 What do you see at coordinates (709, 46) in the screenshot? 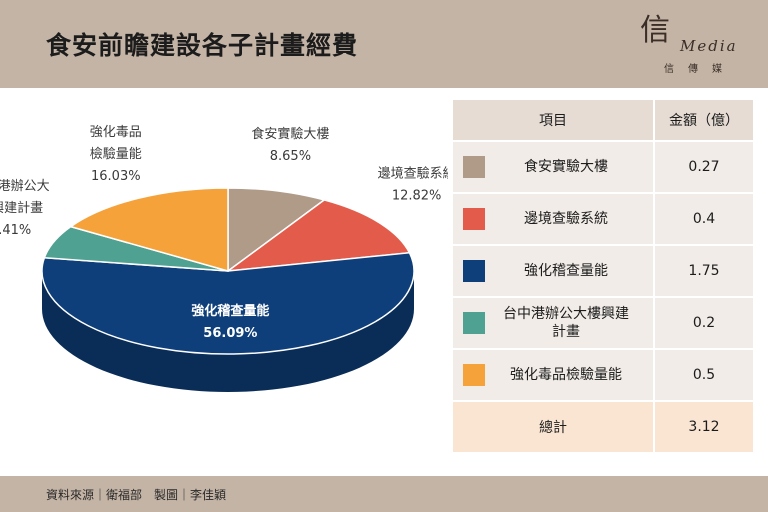
I see `logo-media-text: Media` at bounding box center [709, 46].